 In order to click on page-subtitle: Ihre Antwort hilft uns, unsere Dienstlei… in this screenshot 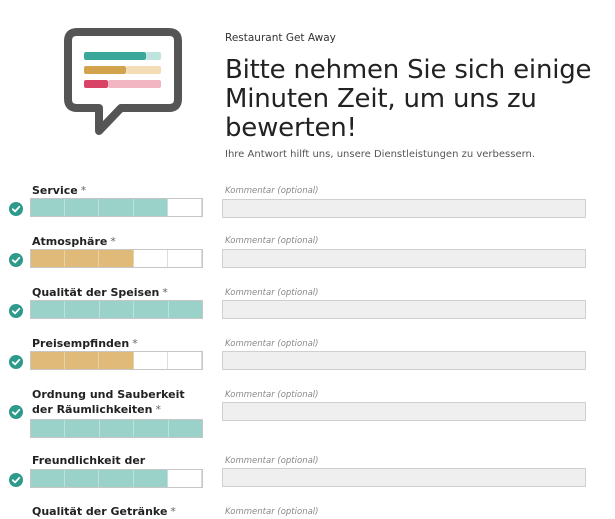, I will do `click(380, 154)`.